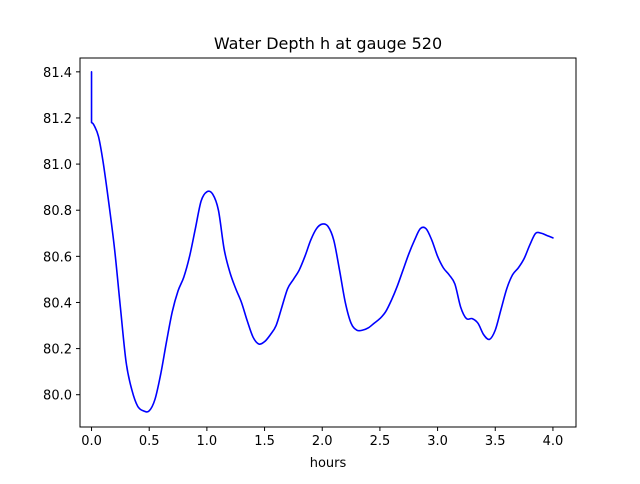 The height and width of the screenshot is (484, 640). What do you see at coordinates (207, 441) in the screenshot?
I see `x-tick-label: 1.0` at bounding box center [207, 441].